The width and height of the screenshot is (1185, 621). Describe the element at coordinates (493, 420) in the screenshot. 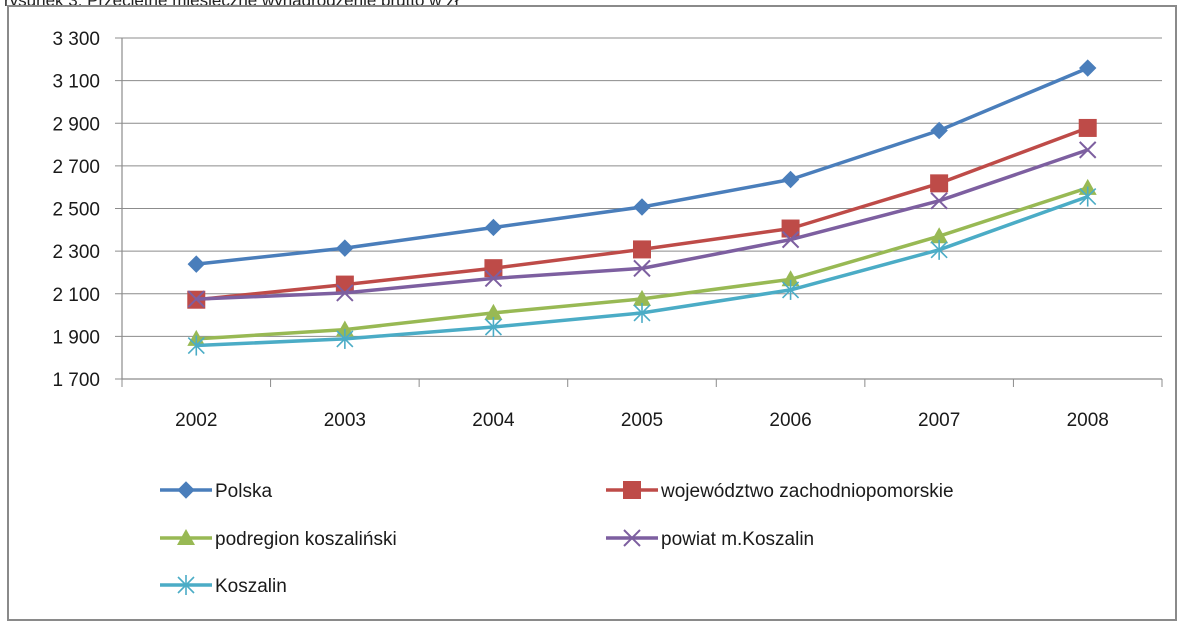

I see `x-tick-label: 2004` at that location.